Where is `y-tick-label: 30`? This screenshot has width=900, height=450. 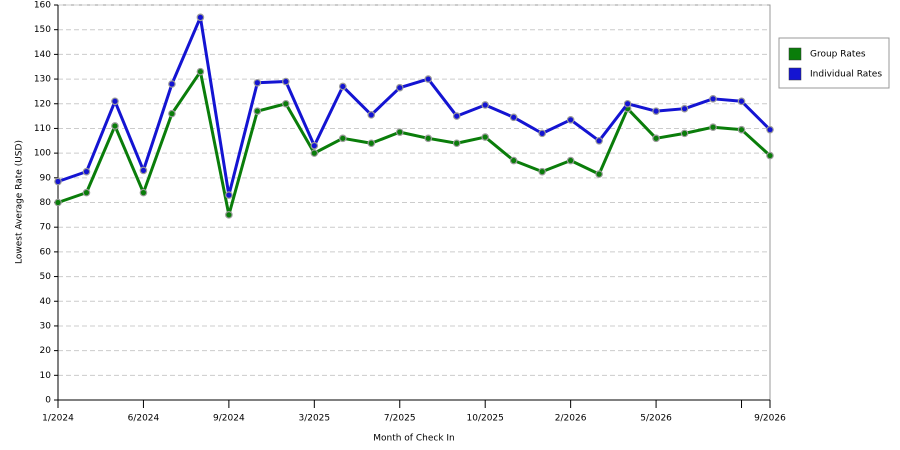 y-tick-label: 30 is located at coordinates (46, 326).